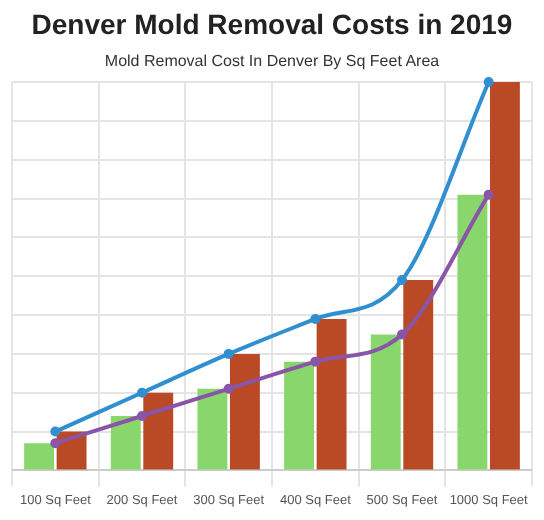 The height and width of the screenshot is (520, 544). What do you see at coordinates (272, 61) in the screenshot?
I see `chart-subtitle: Mold Removal Cost In Denver By Sq Feet Area` at bounding box center [272, 61].